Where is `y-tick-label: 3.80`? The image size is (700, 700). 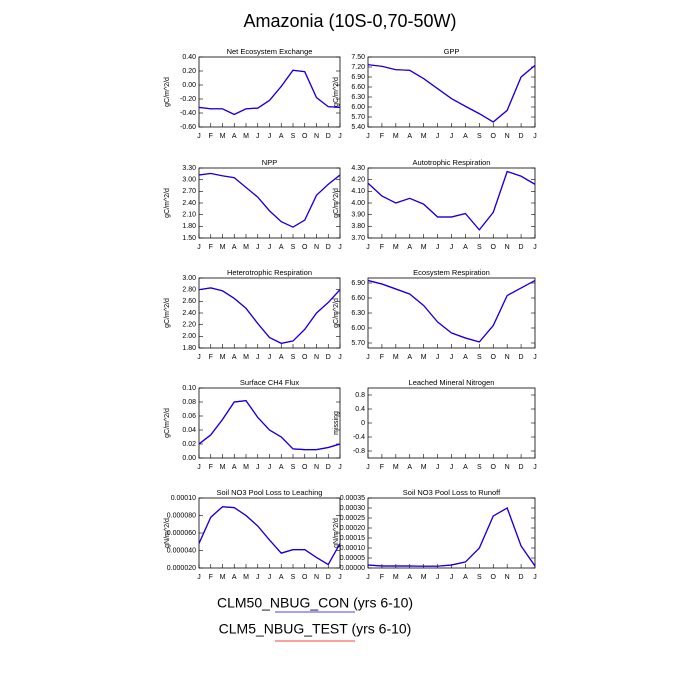
y-tick-label: 3.80 is located at coordinates (358, 226).